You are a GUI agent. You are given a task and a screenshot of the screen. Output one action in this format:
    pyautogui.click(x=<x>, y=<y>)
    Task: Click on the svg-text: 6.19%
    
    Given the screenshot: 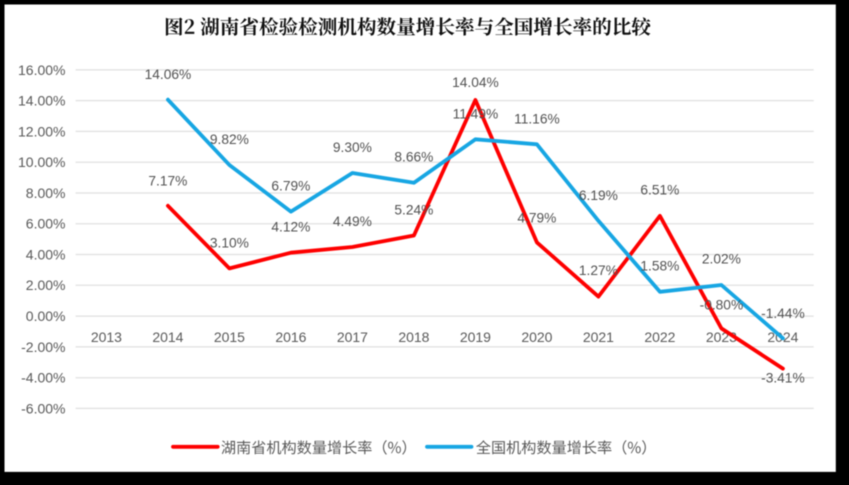 What is the action you would take?
    pyautogui.click(x=598, y=195)
    